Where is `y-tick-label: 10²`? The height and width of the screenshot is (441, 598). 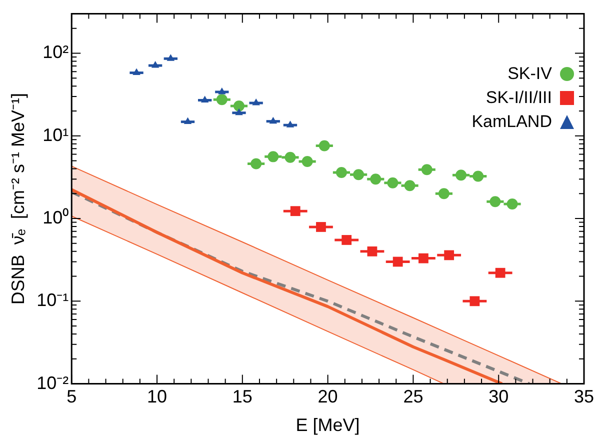 y-tick-label: 10² is located at coordinates (55, 52).